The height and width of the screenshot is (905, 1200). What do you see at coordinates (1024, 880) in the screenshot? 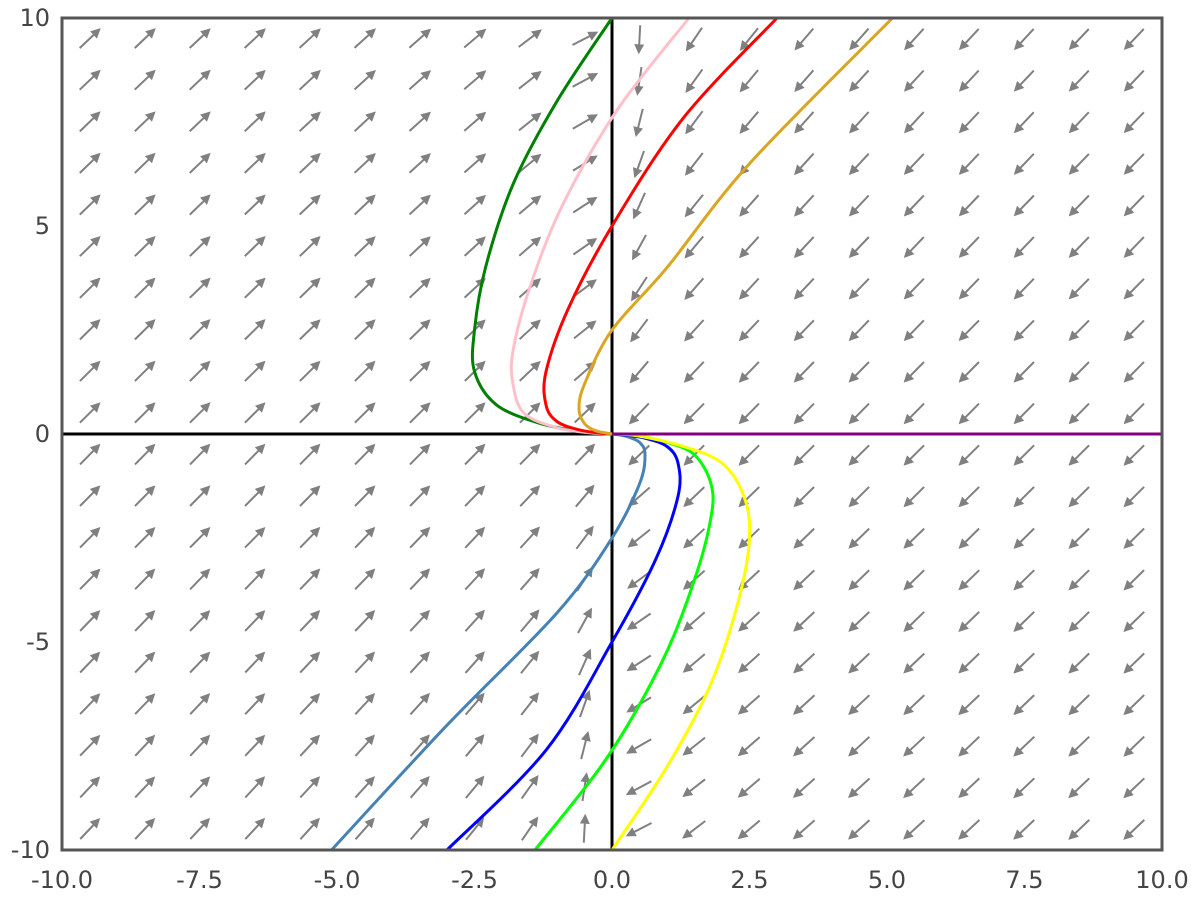
I see `x-tick-label: 7.5` at bounding box center [1024, 880].